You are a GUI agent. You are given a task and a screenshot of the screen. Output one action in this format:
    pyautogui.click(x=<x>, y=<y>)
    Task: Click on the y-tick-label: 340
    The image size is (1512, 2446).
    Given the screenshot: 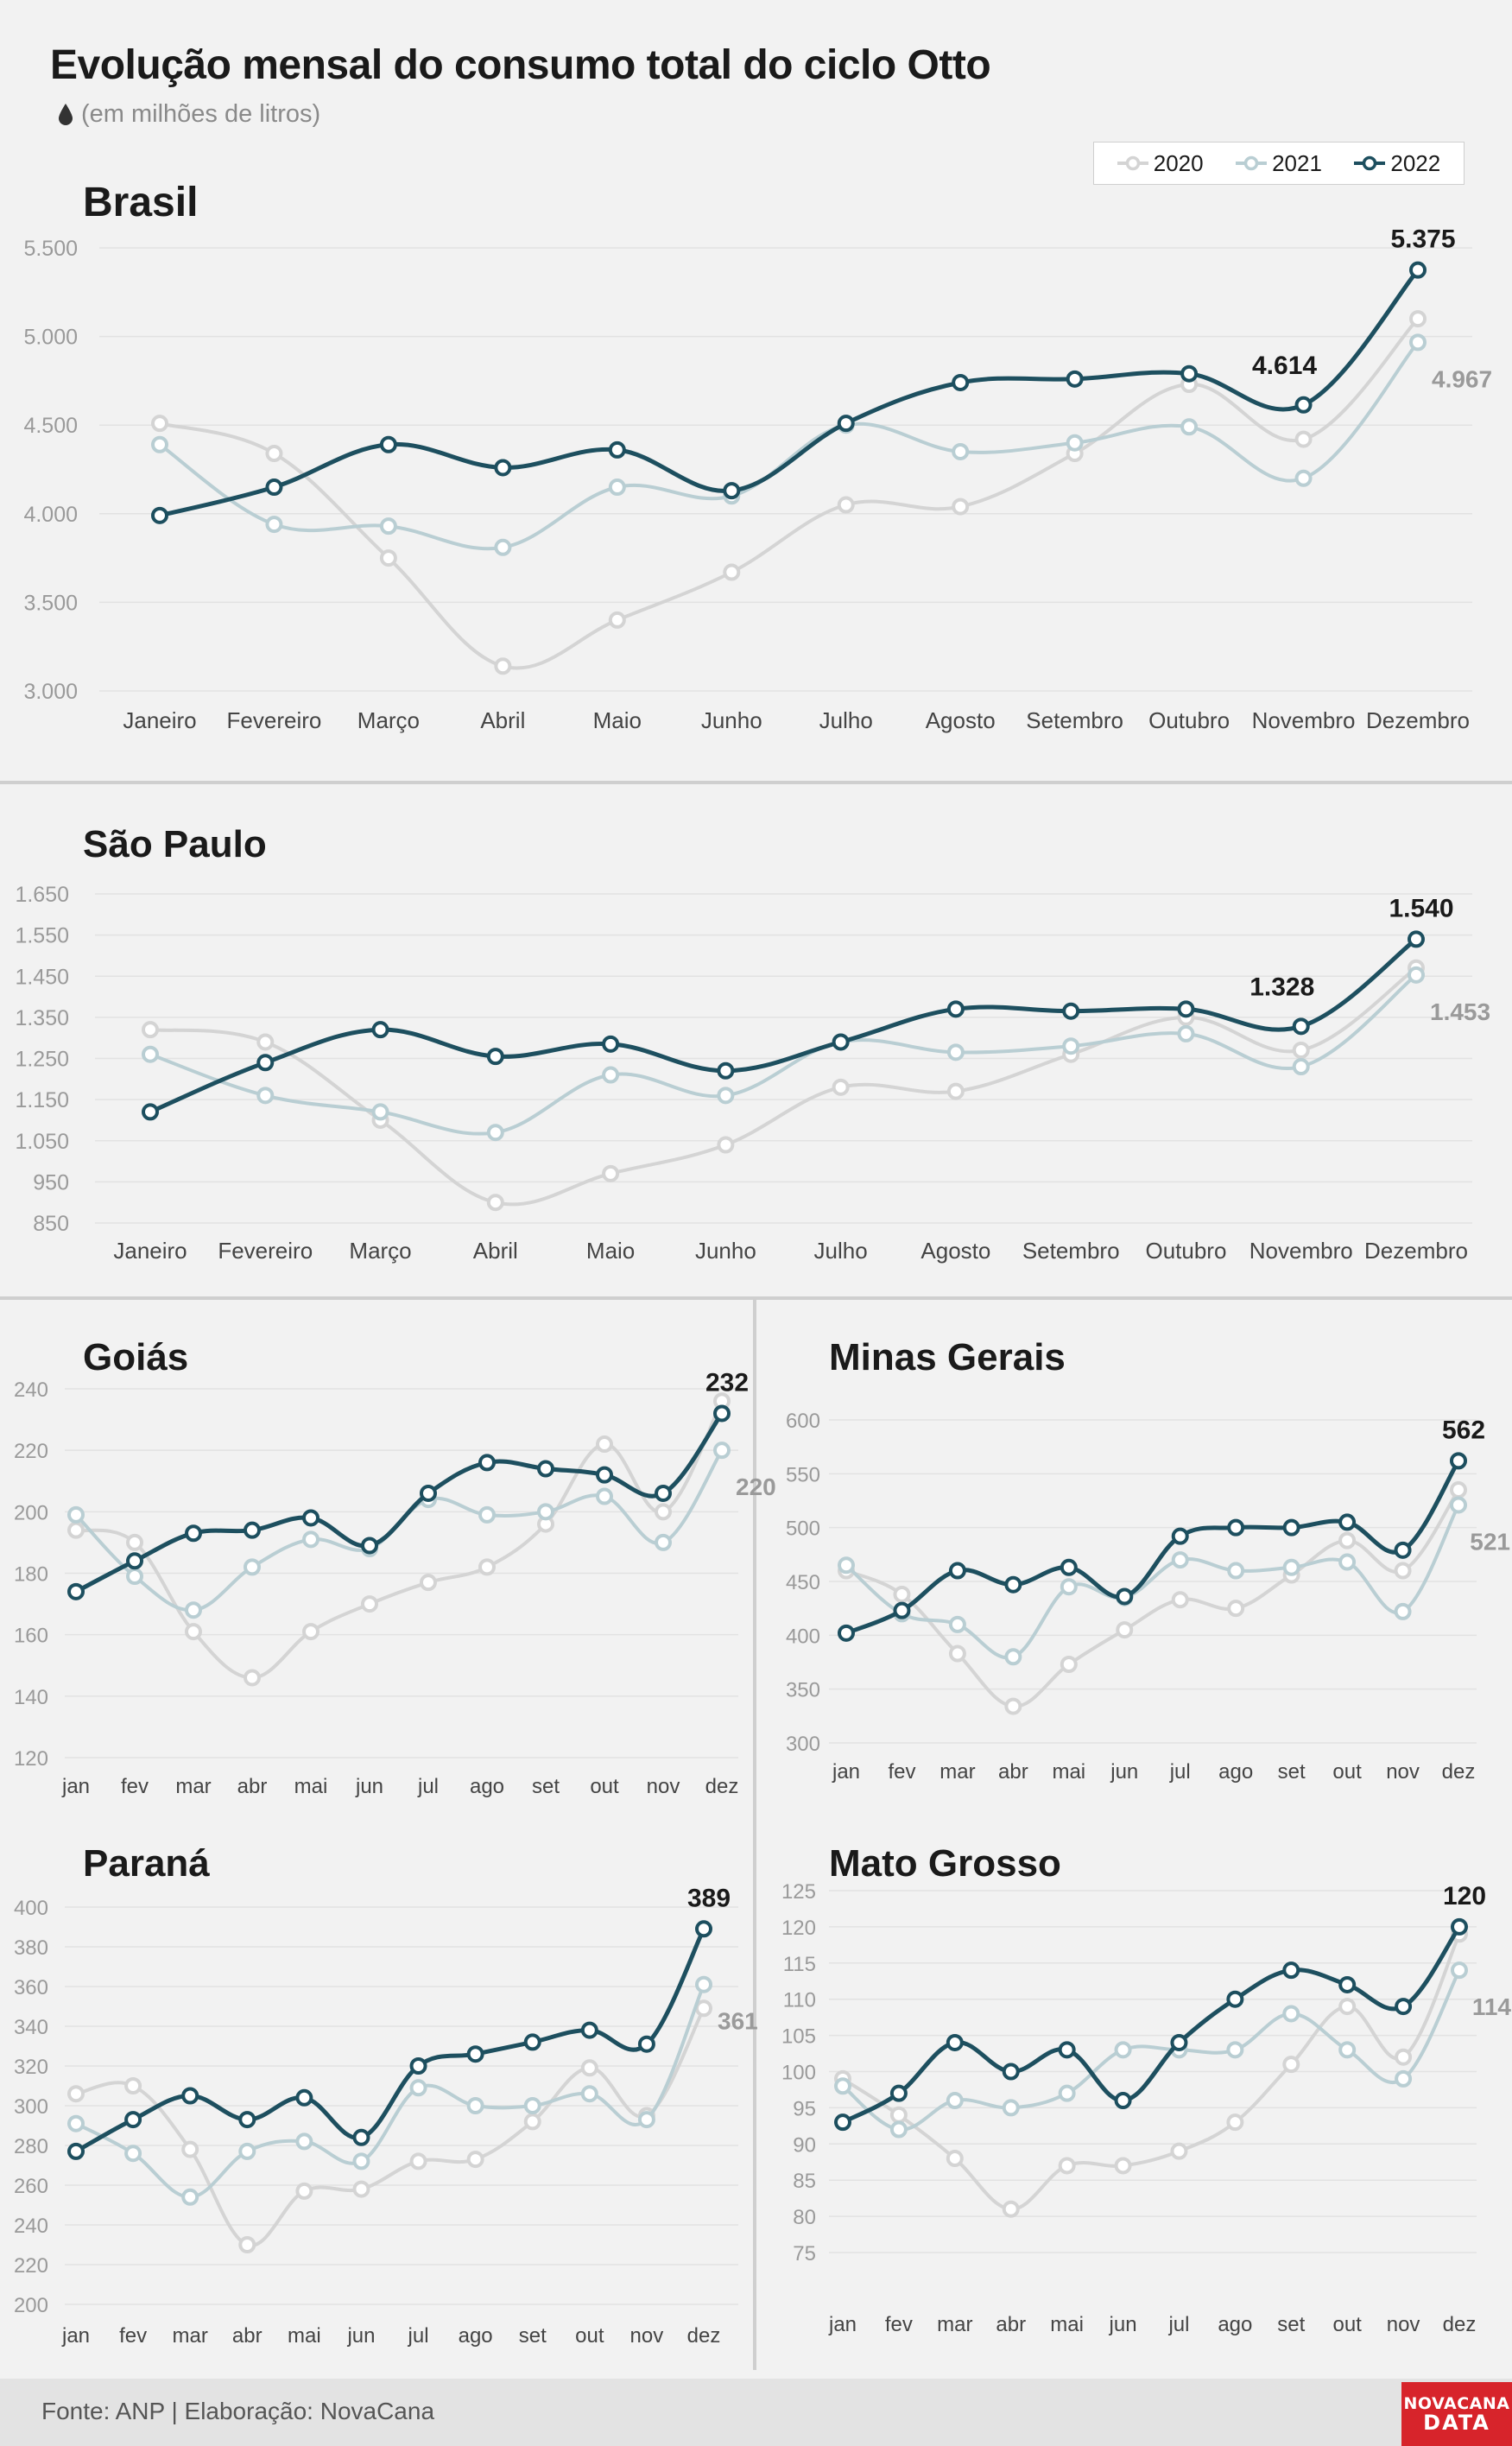 What is the action you would take?
    pyautogui.click(x=31, y=2027)
    